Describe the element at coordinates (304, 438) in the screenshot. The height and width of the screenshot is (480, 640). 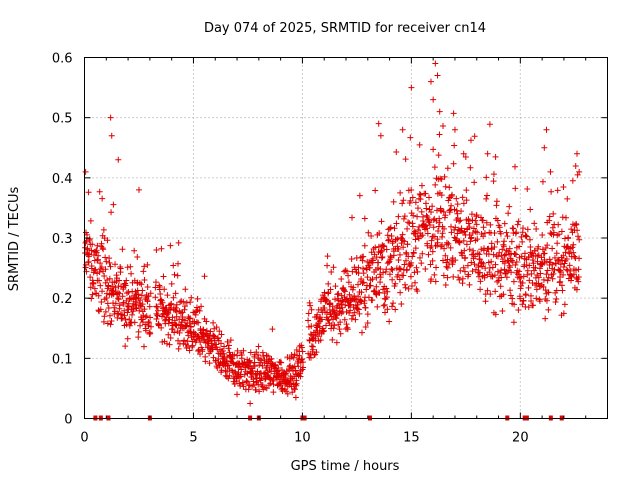
I see `x-tick-labels: 0 5 10 15 20` at that location.